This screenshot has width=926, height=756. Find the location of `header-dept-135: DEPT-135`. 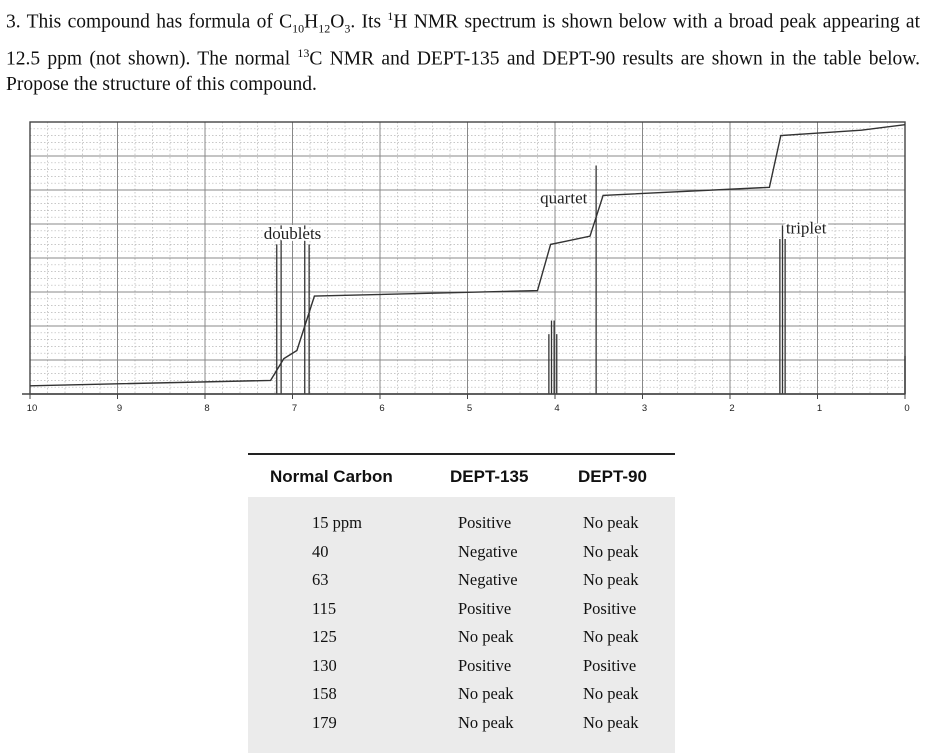

header-dept-135: DEPT-135 is located at coordinates (489, 476).